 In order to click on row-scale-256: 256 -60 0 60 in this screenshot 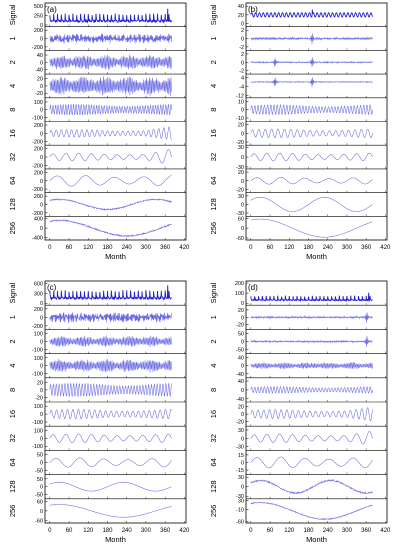, I will do `click(97, 511)`.